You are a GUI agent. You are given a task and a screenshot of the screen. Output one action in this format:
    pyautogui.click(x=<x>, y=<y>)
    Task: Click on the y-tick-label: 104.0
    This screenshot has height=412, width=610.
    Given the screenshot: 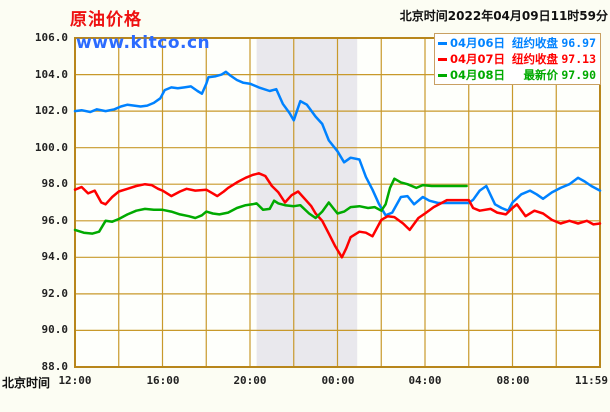 What is the action you would take?
    pyautogui.click(x=51, y=74)
    